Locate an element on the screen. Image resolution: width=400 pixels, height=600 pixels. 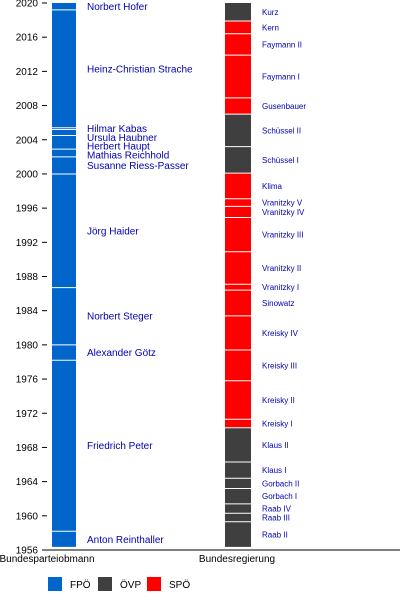
chair-label-herbert-haupt: Herbert Haupt is located at coordinates (118, 147).